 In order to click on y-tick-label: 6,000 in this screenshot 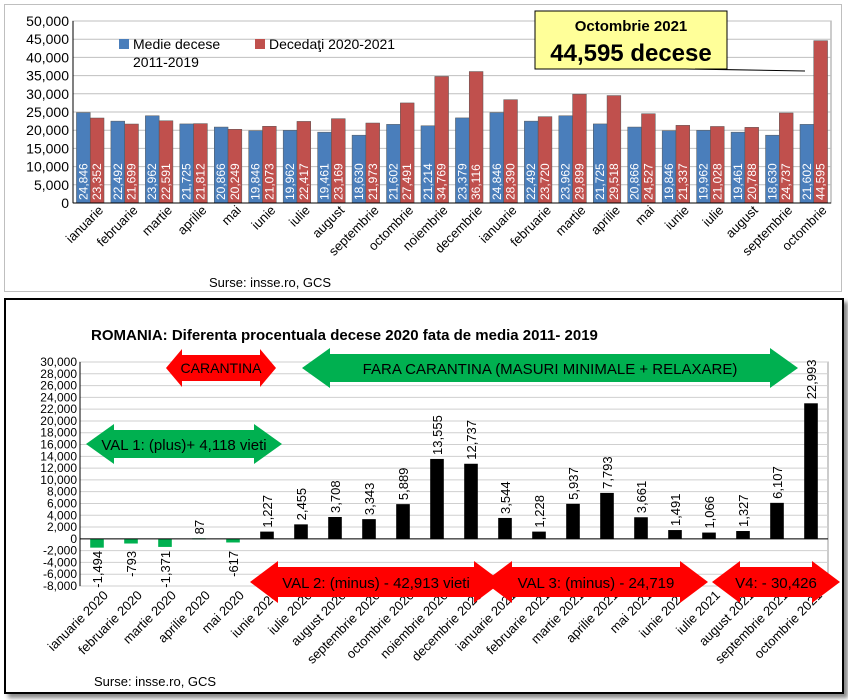, I will do `click(62, 503)`.